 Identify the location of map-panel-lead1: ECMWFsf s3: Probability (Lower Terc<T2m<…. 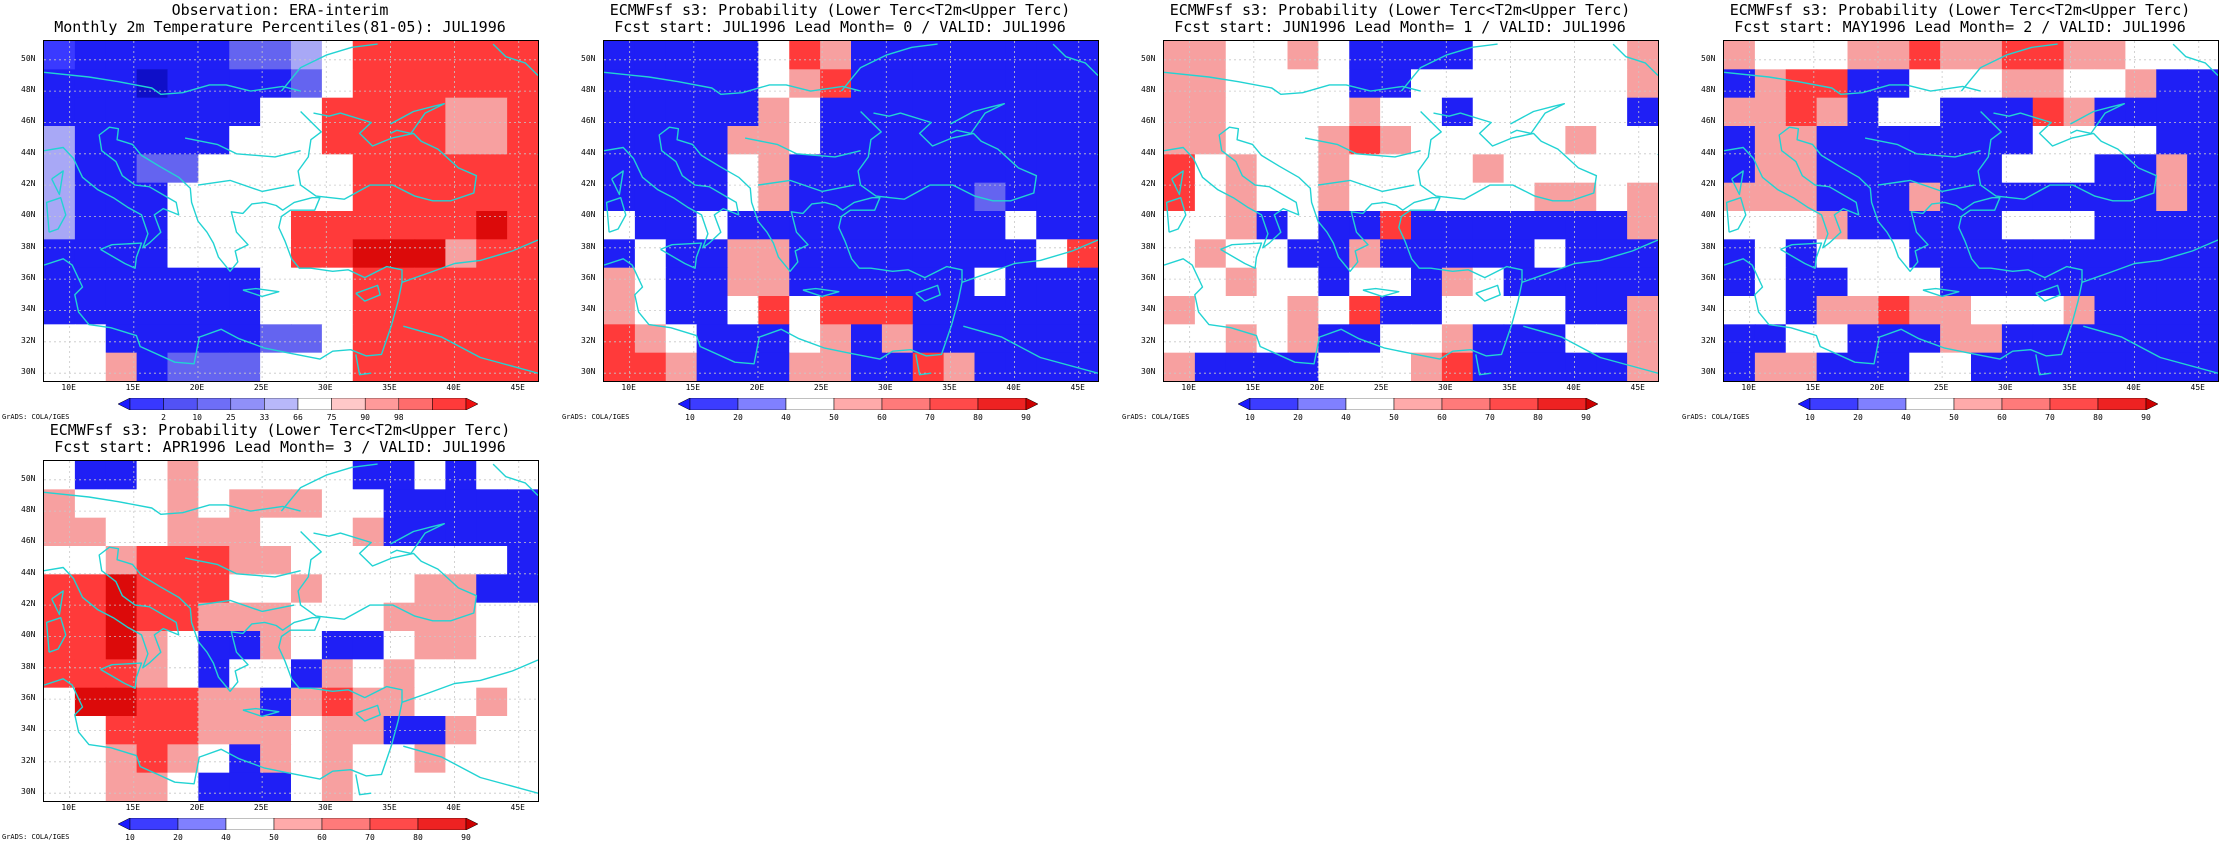
(1400, 211).